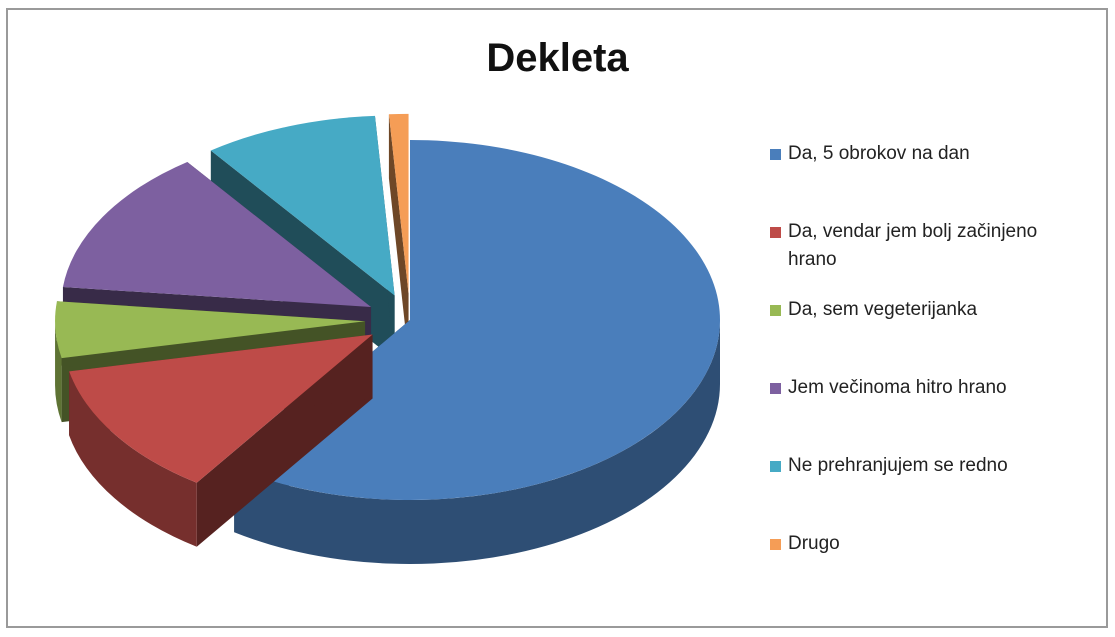 This screenshot has width=1115, height=637. What do you see at coordinates (897, 387) in the screenshot?
I see `legend-label: Jem večinoma hitro hrano` at bounding box center [897, 387].